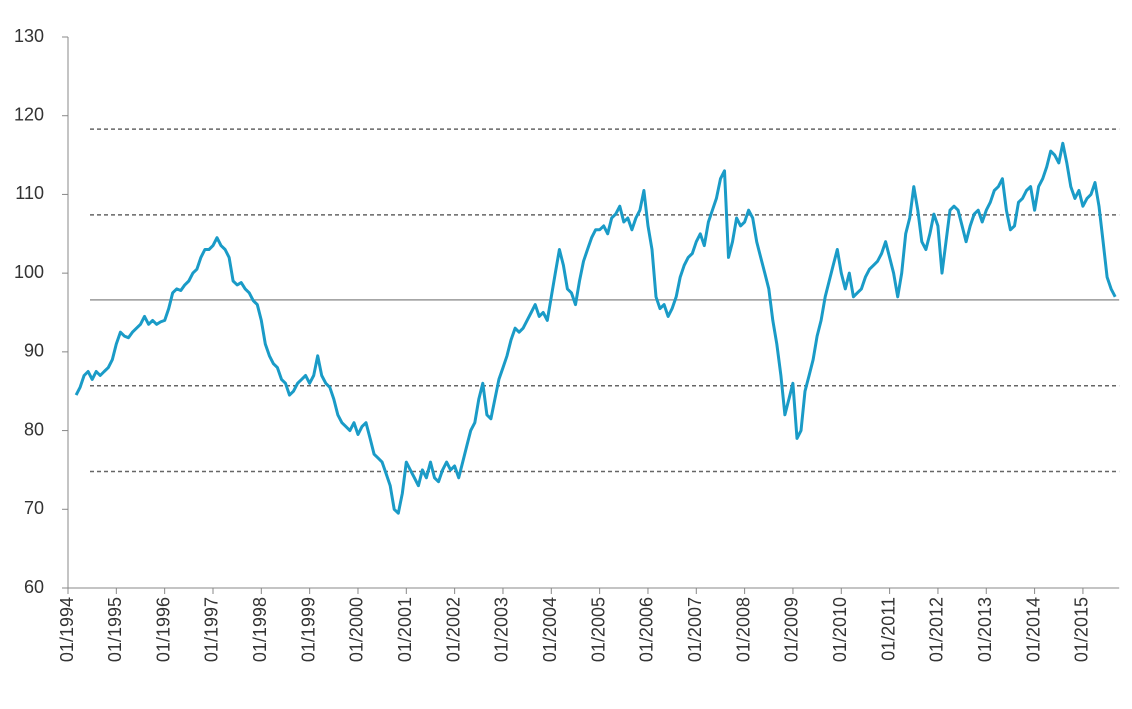 The width and height of the screenshot is (1132, 709). What do you see at coordinates (502, 629) in the screenshot?
I see `x-tick-label: 01/2003` at bounding box center [502, 629].